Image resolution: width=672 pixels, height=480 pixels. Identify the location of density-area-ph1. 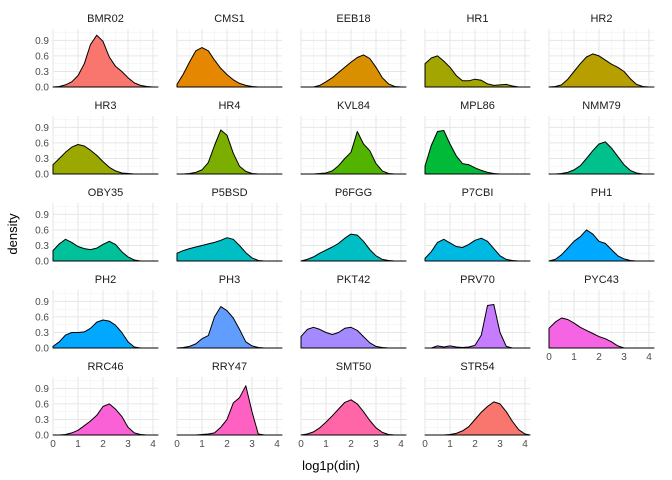
(601, 245).